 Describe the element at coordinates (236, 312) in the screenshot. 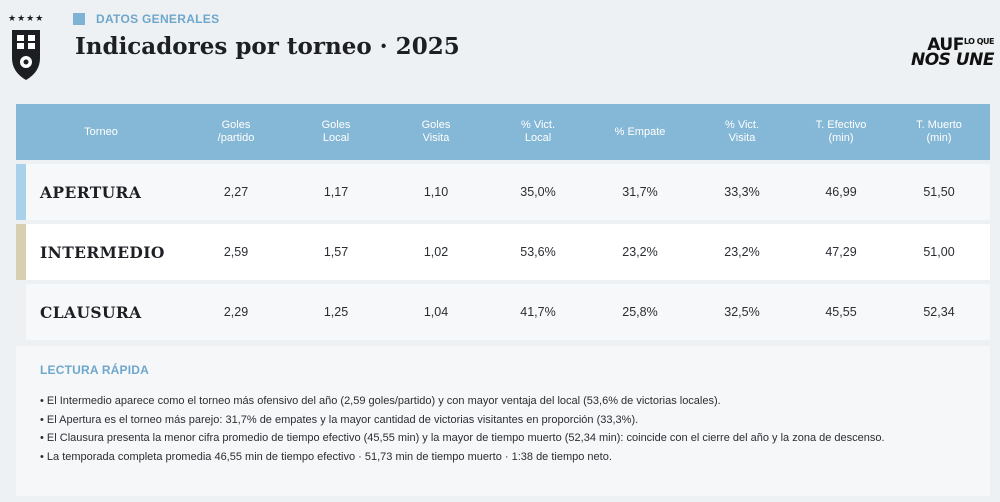

I see `table-cell: 2,29` at that location.